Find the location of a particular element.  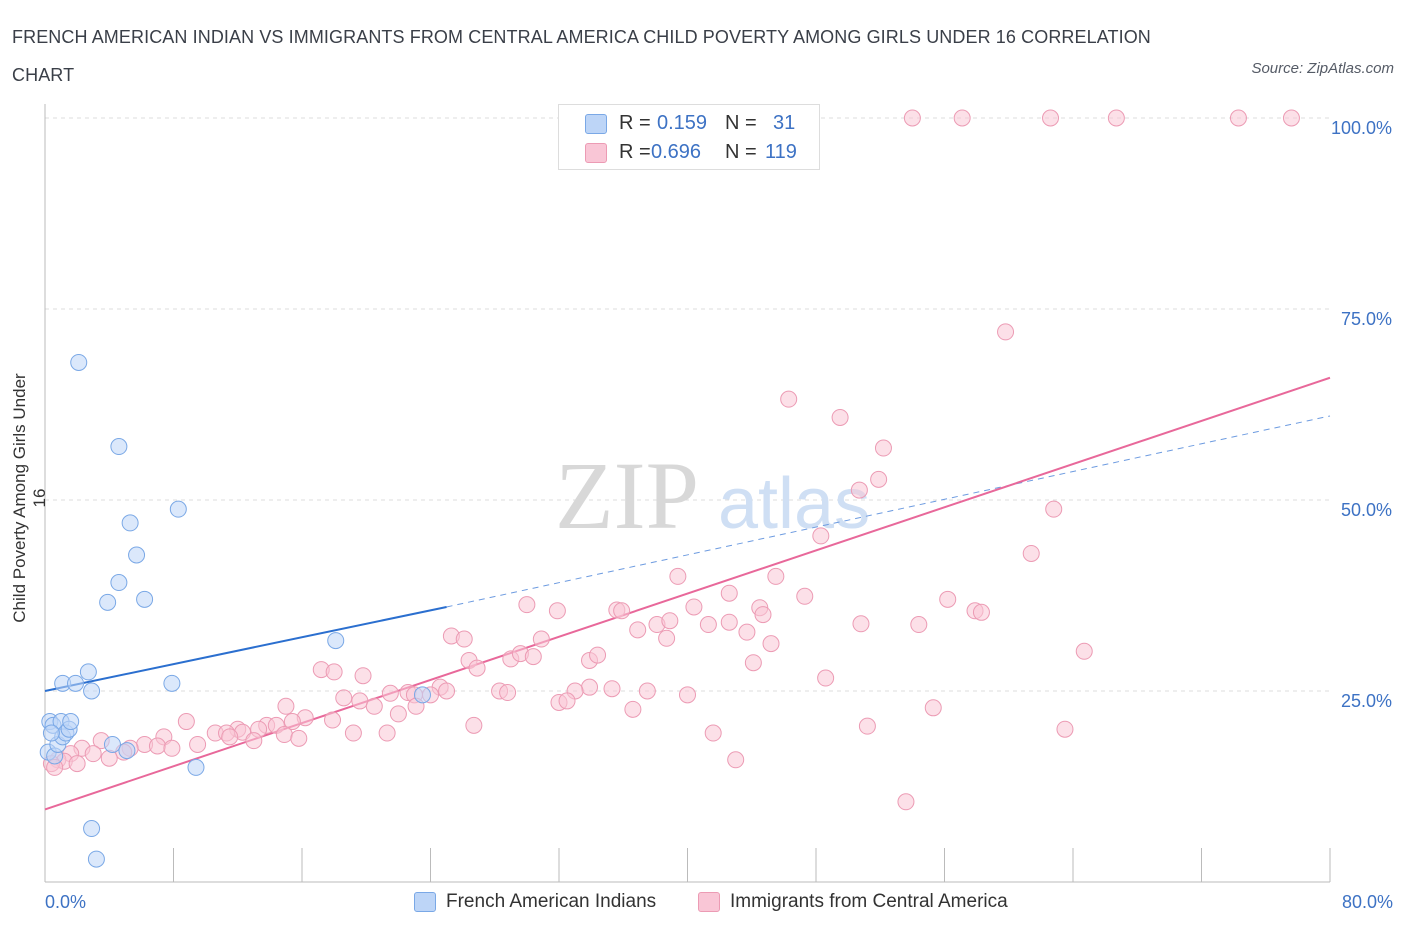

y-axis-label: Child Poverty Among Girls Under 16 is located at coordinates (29, 498).